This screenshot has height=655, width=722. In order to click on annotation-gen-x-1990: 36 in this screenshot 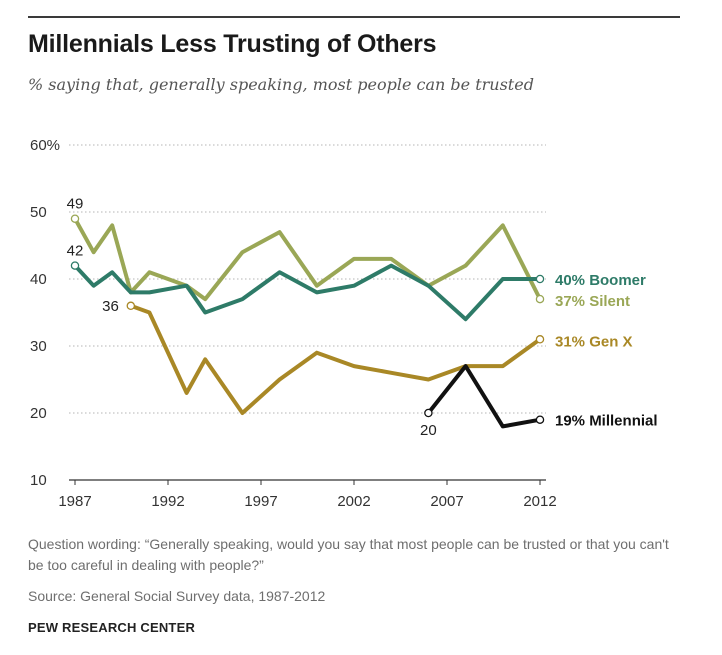, I will do `click(110, 306)`.